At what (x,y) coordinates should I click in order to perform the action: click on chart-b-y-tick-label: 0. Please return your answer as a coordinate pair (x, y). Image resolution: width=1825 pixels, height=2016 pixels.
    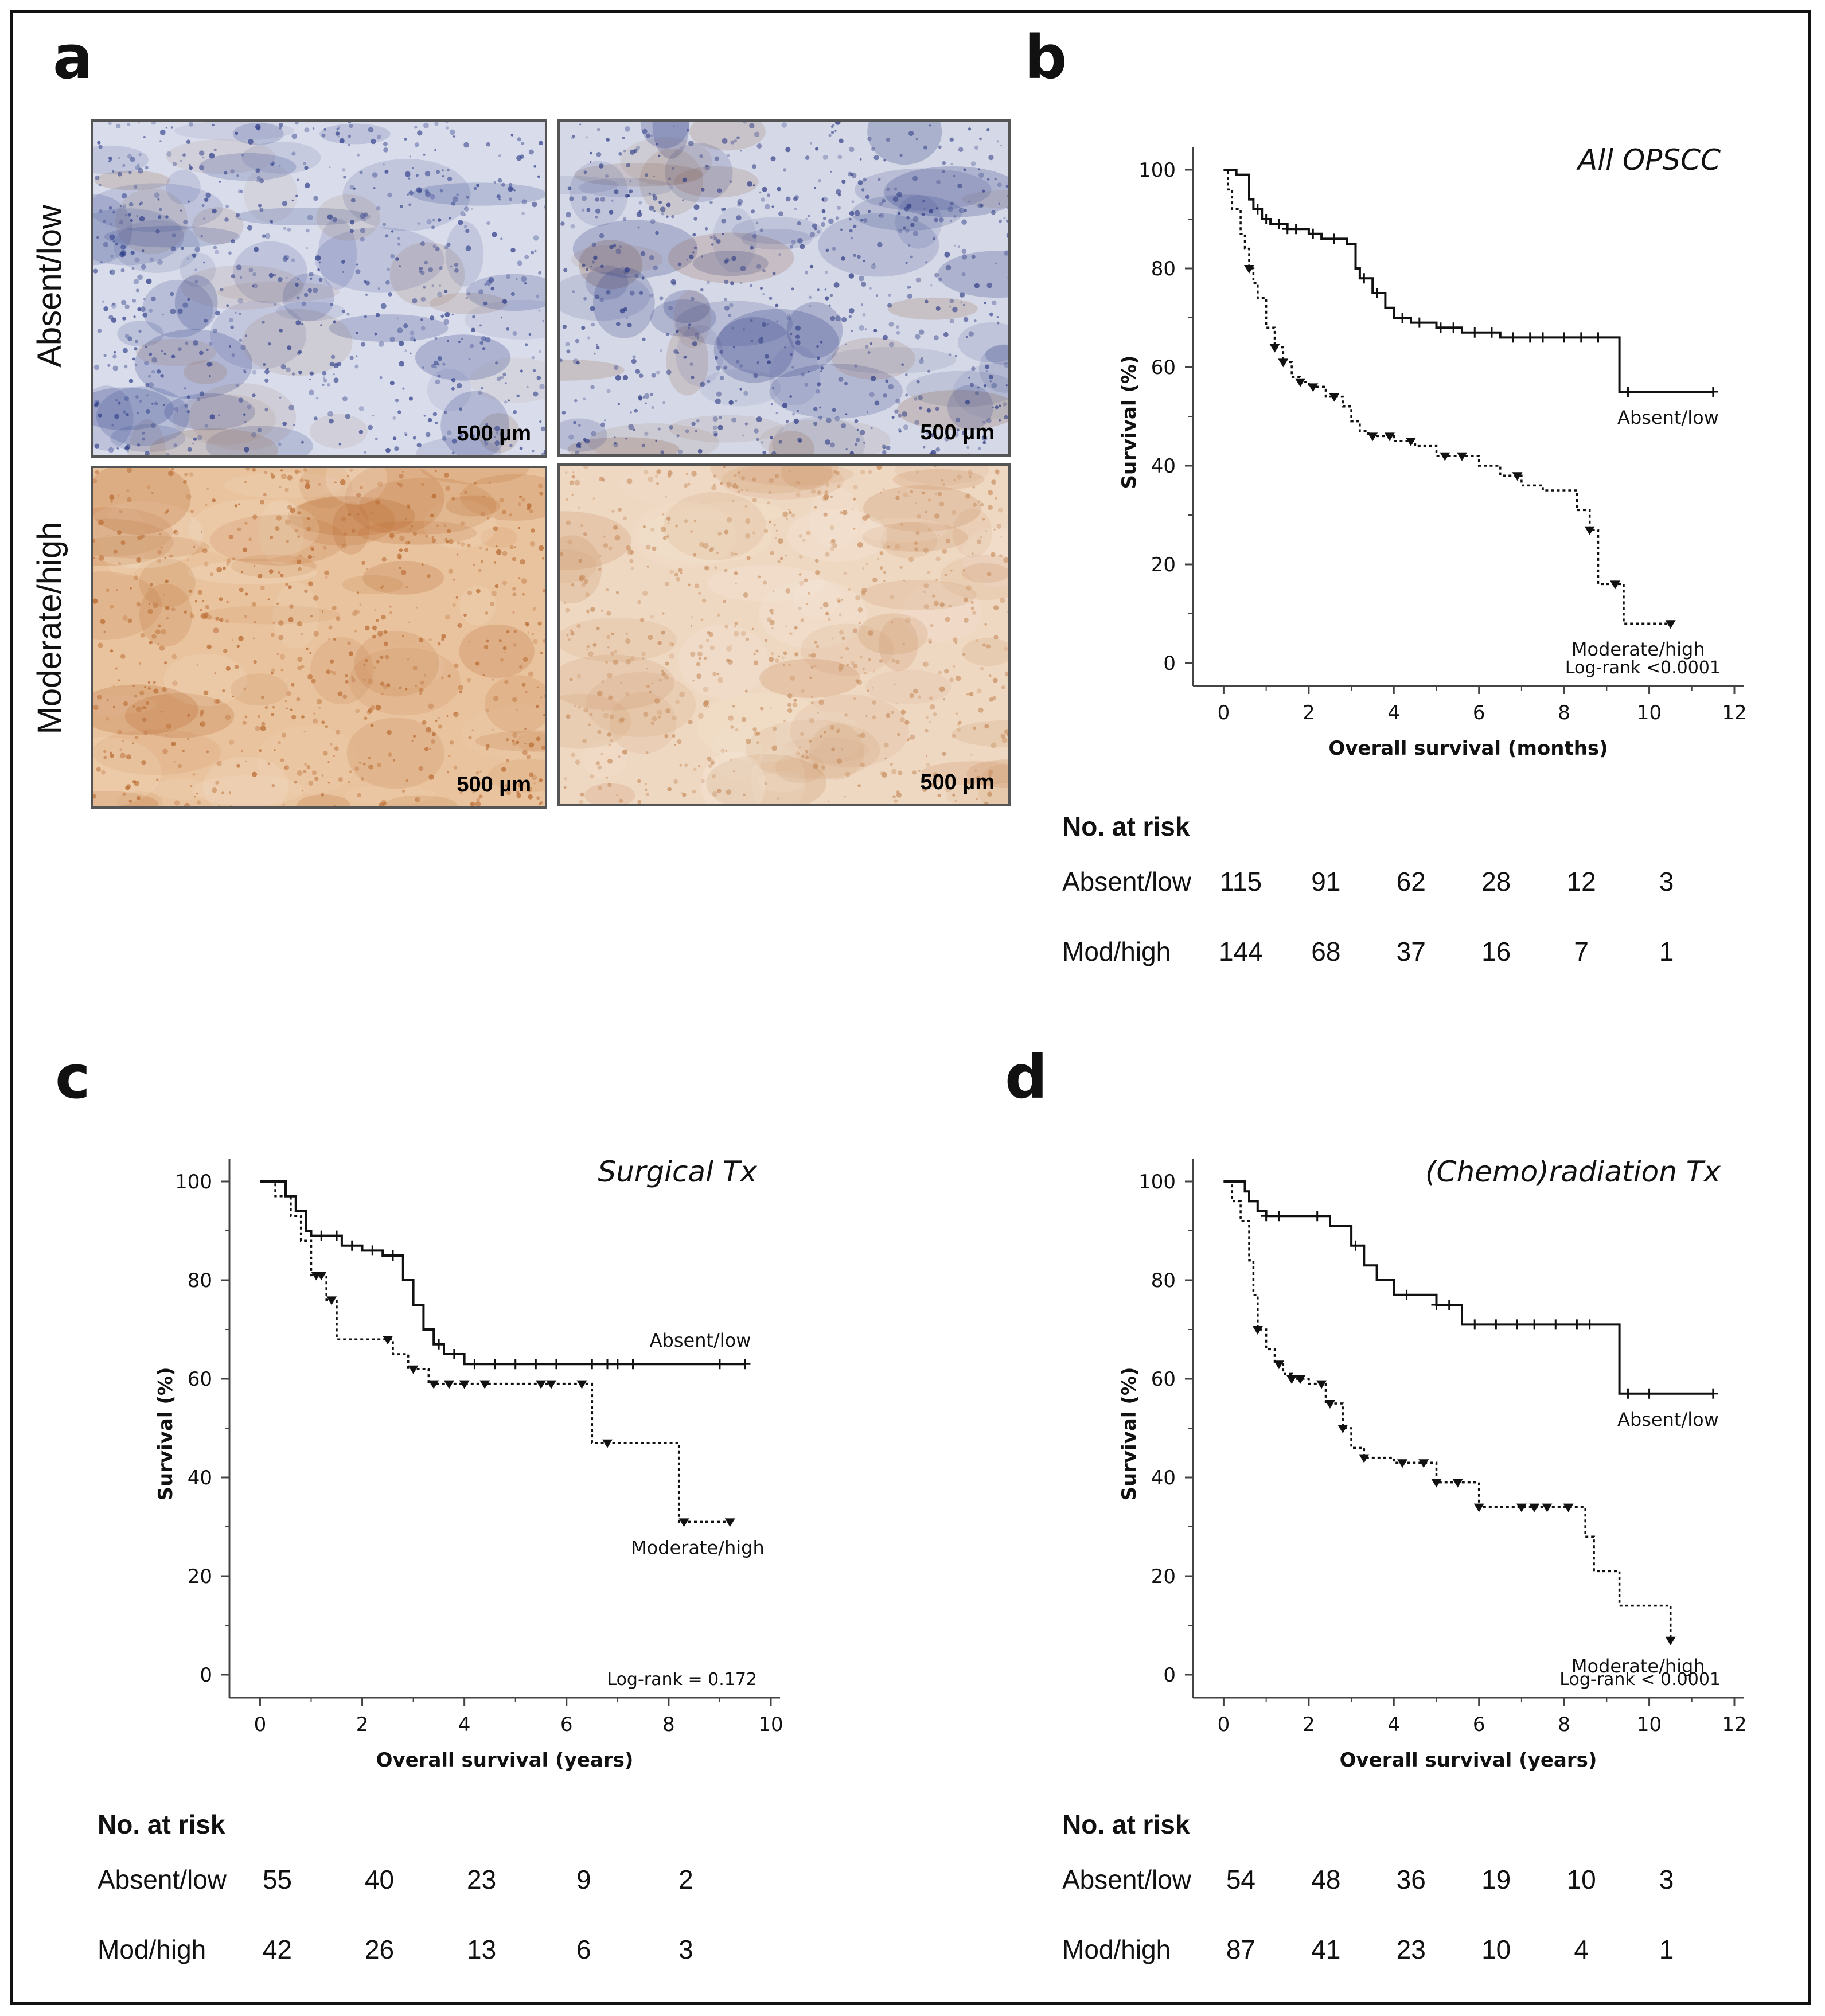
    Looking at the image, I should click on (1169, 663).